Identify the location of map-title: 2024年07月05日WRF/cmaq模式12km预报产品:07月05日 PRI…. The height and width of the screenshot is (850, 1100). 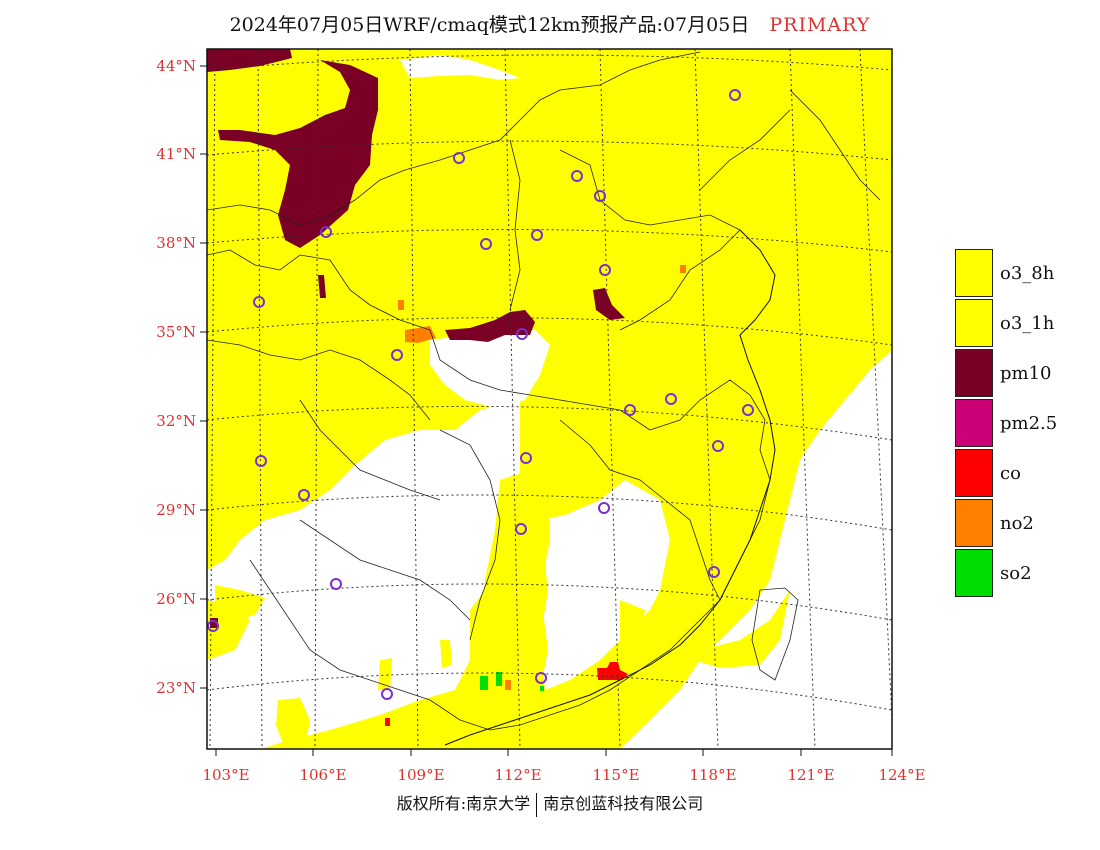
(550, 23).